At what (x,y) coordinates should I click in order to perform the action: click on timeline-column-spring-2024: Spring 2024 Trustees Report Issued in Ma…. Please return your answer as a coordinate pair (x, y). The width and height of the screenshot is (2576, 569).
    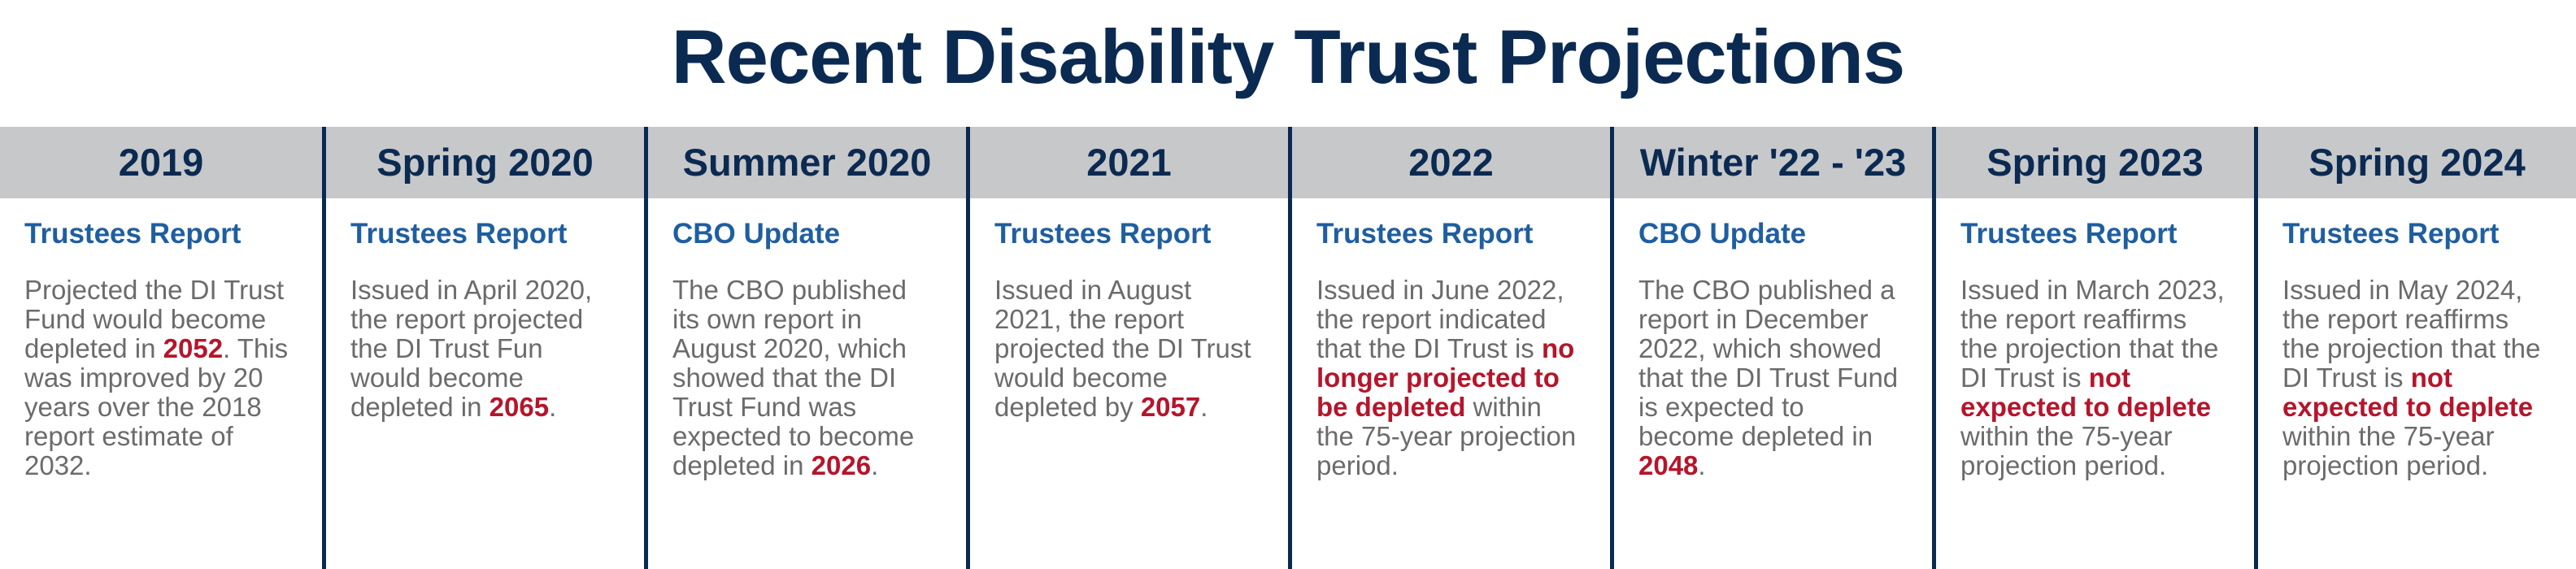
    Looking at the image, I should click on (2415, 348).